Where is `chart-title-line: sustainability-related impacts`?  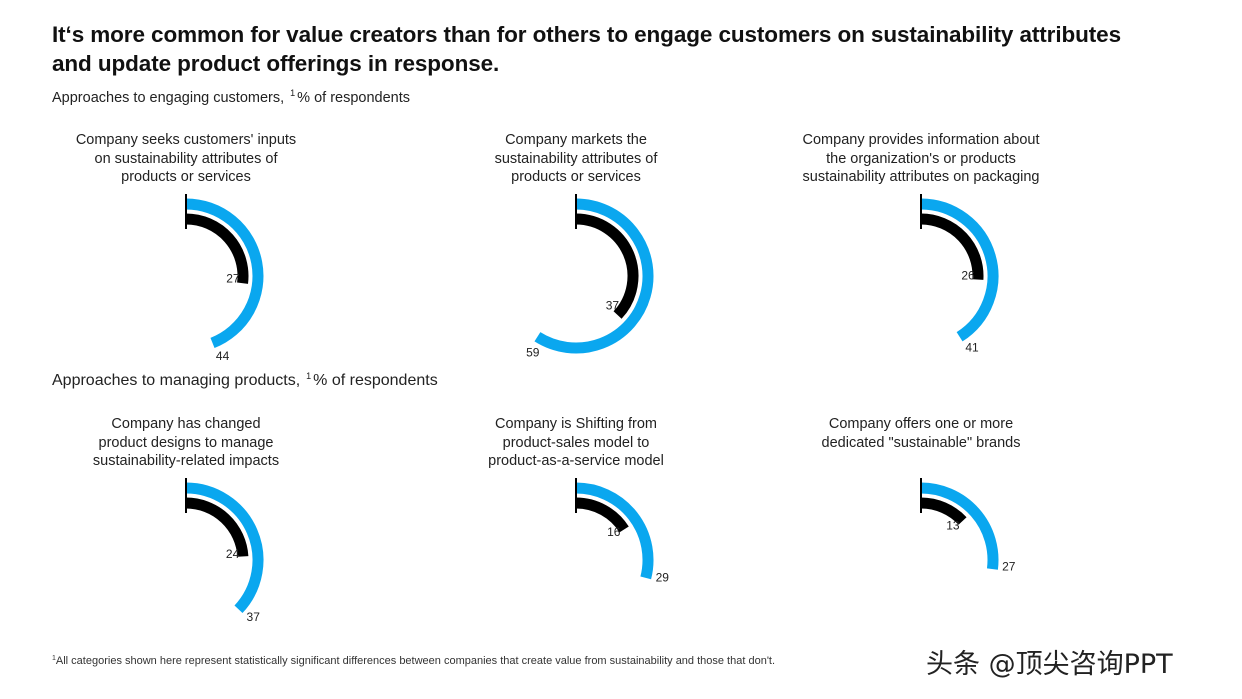 chart-title-line: sustainability-related impacts is located at coordinates (186, 461).